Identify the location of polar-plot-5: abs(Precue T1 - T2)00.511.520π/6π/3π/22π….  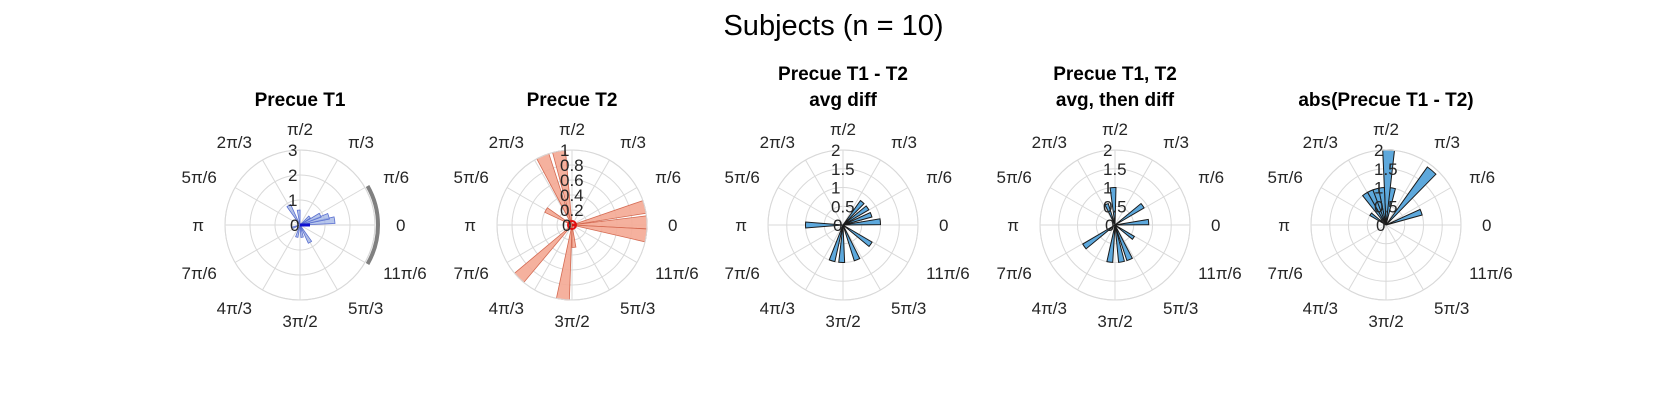
(1389, 210).